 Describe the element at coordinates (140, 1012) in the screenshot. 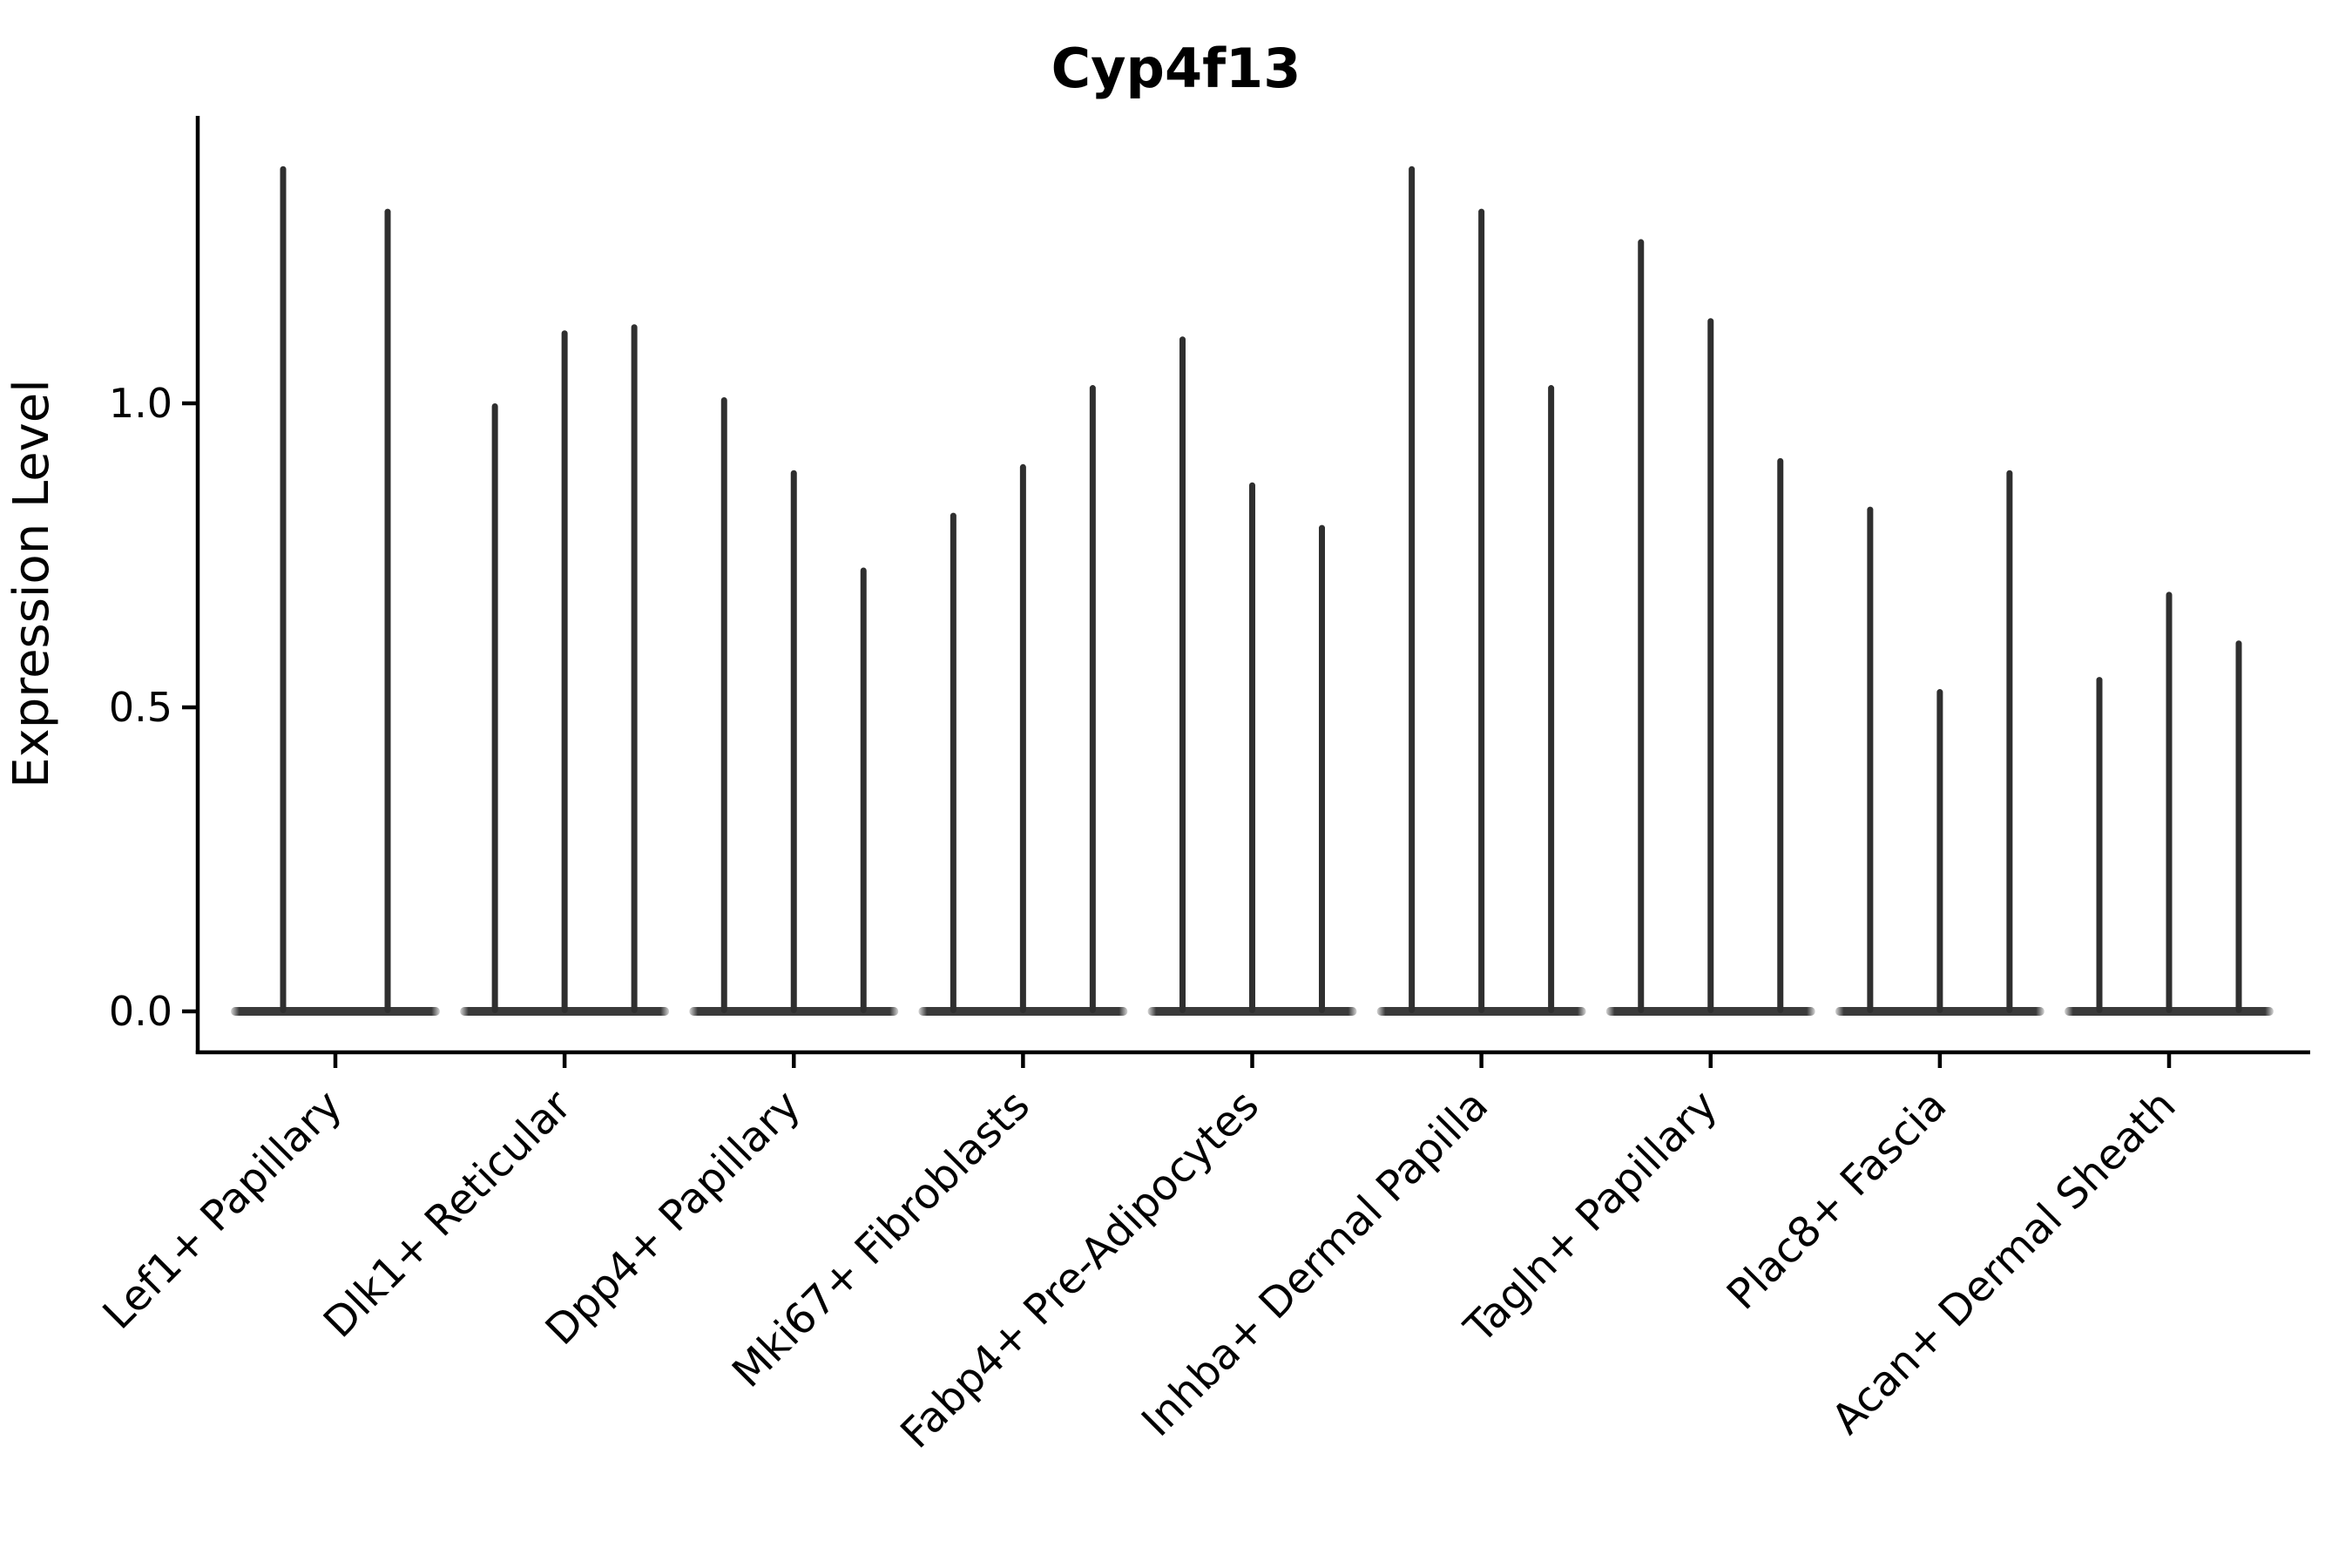

I see `y-tick-label-0.0: 0.0` at that location.